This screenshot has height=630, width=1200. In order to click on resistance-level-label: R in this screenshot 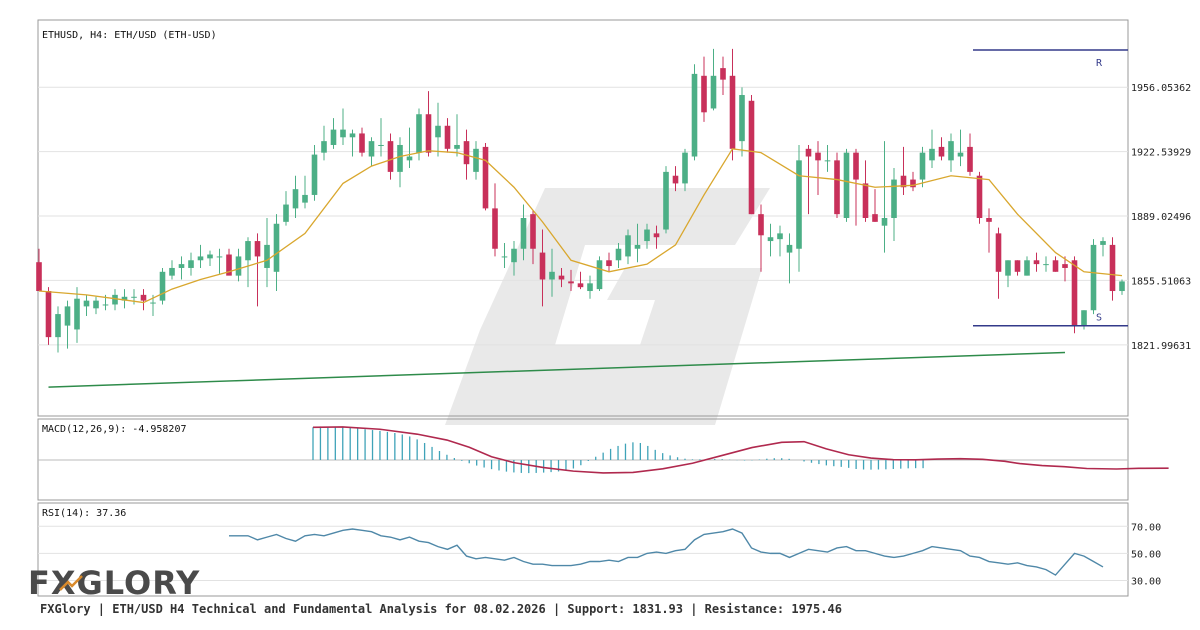, I will do `click(1099, 63)`.